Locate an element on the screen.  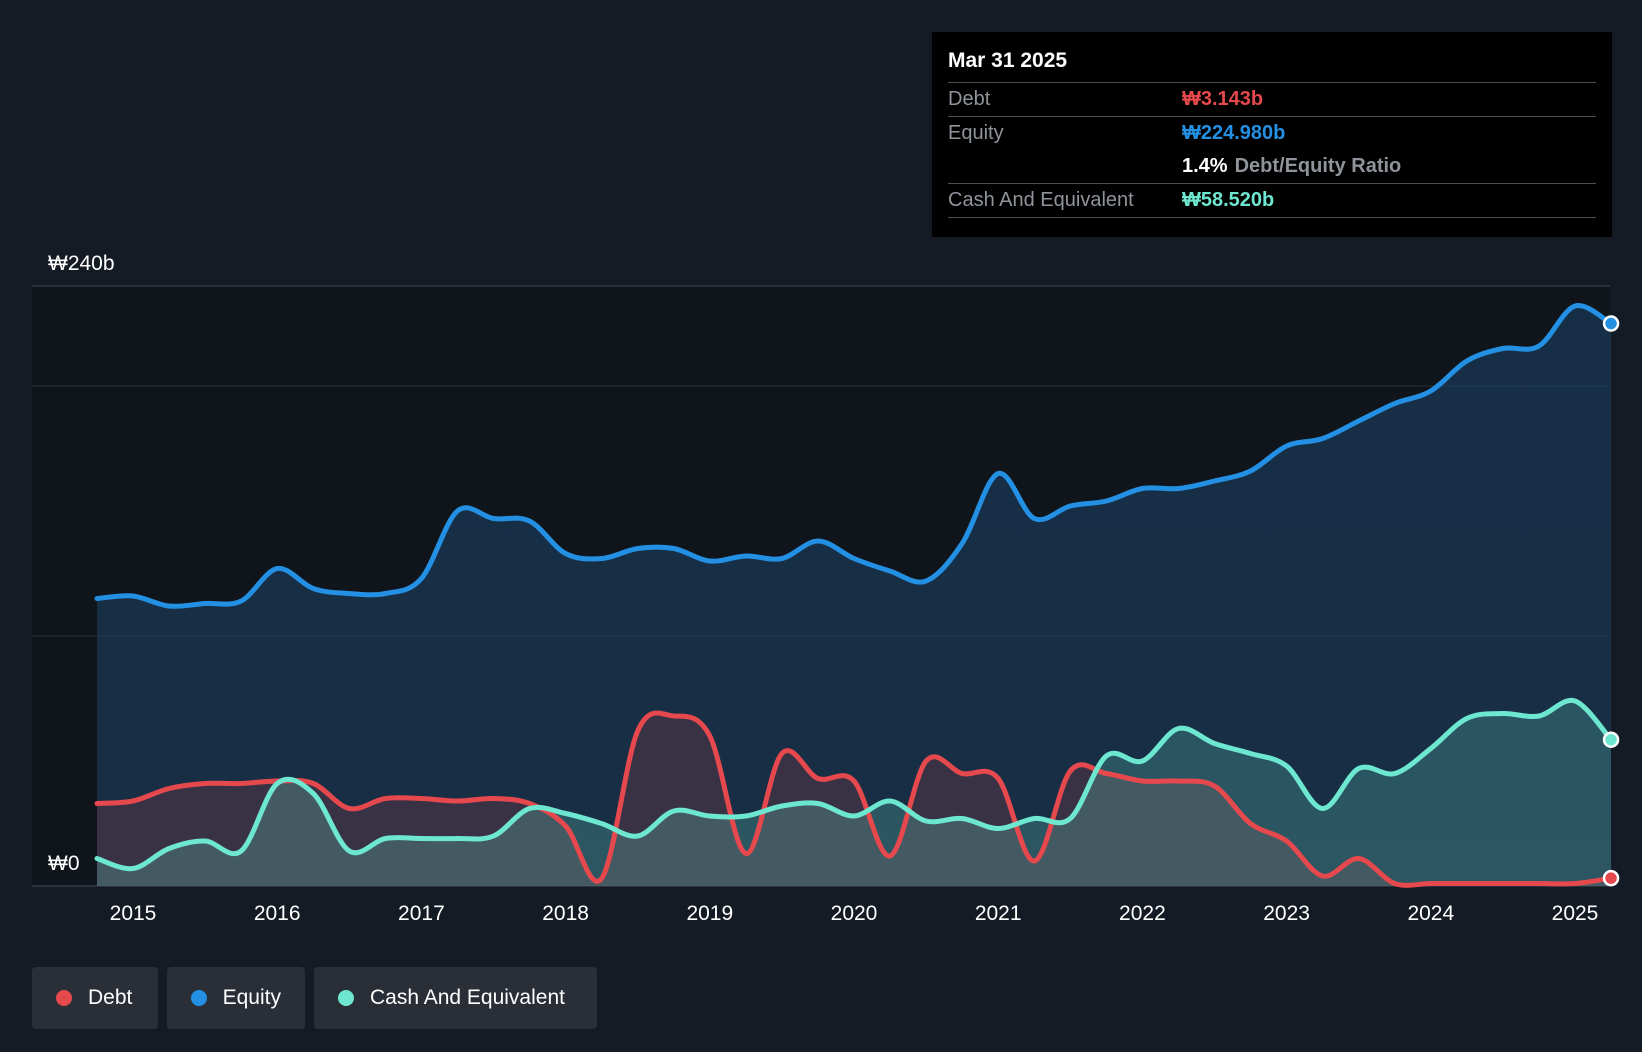
cash-and-equivalent-end-marker is located at coordinates (1611, 739).